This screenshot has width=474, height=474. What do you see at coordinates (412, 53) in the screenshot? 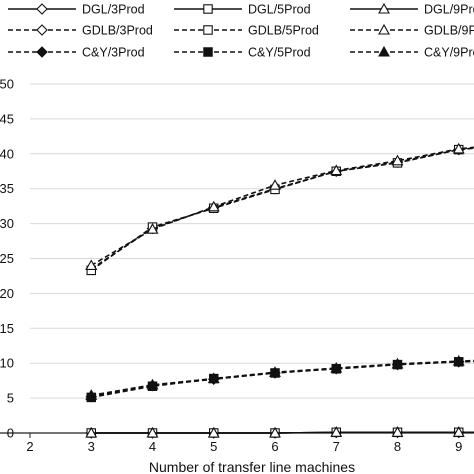
I see `legend-item-8: C&Y/9Prod` at bounding box center [412, 53].